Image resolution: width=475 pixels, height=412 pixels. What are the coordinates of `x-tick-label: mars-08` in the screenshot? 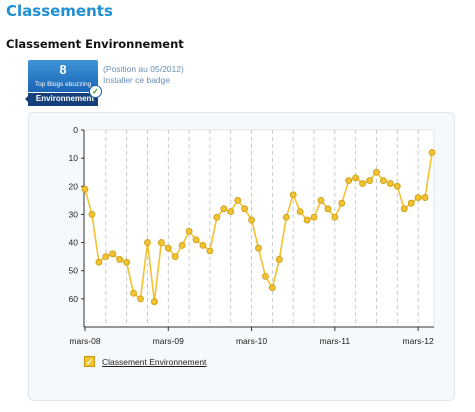 It's located at (84, 341).